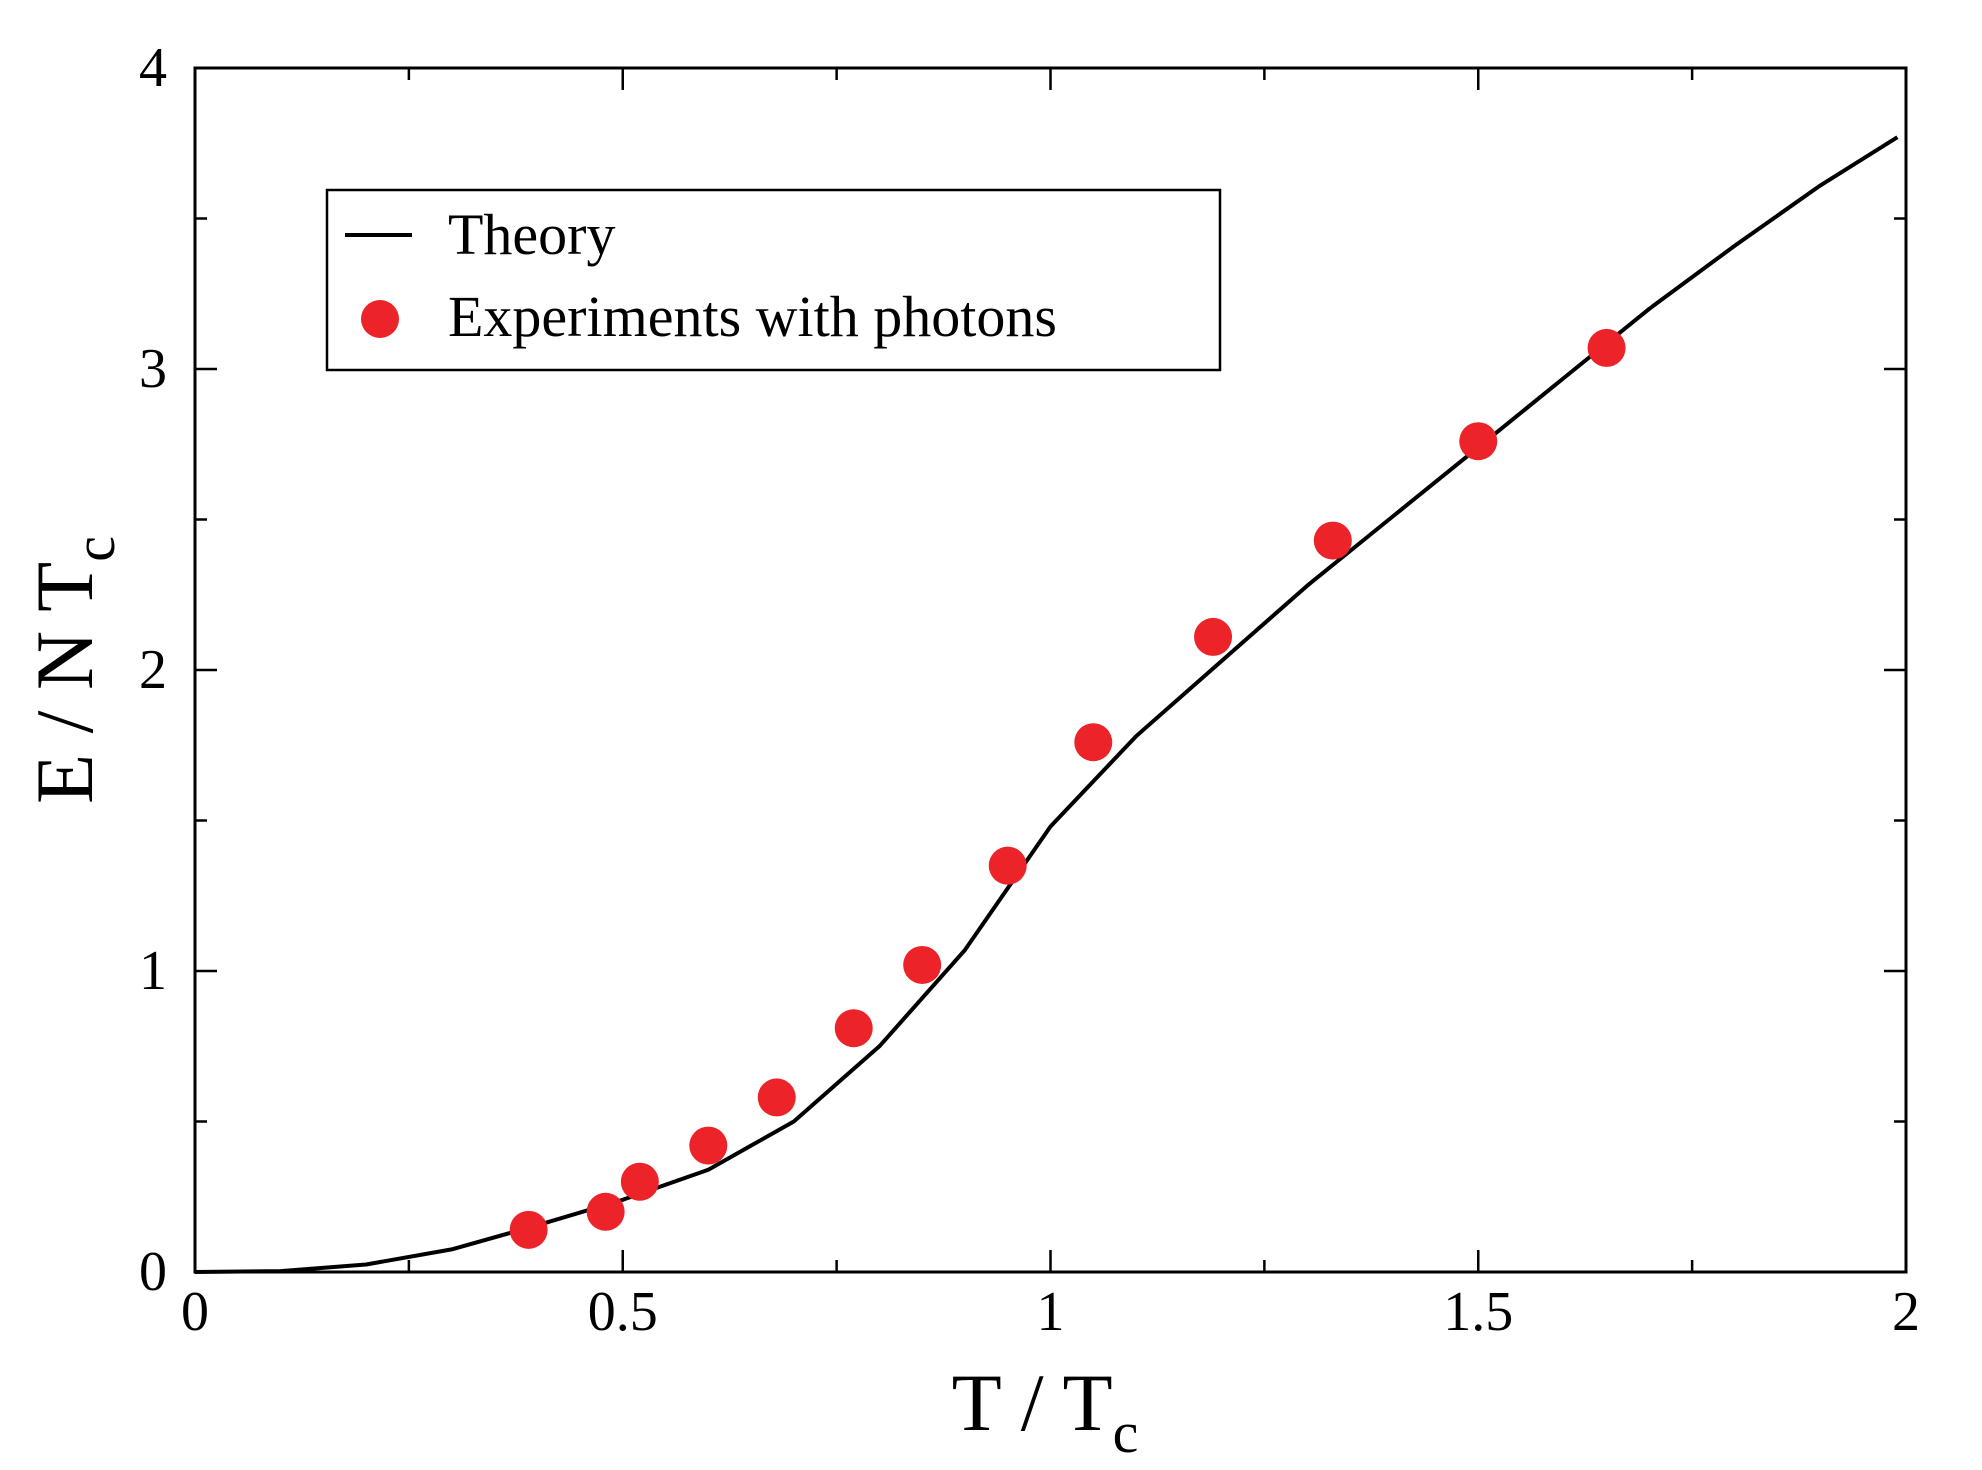 This screenshot has height=1470, width=1982. Describe the element at coordinates (380, 319) in the screenshot. I see `legend-experiments-swatch` at that location.